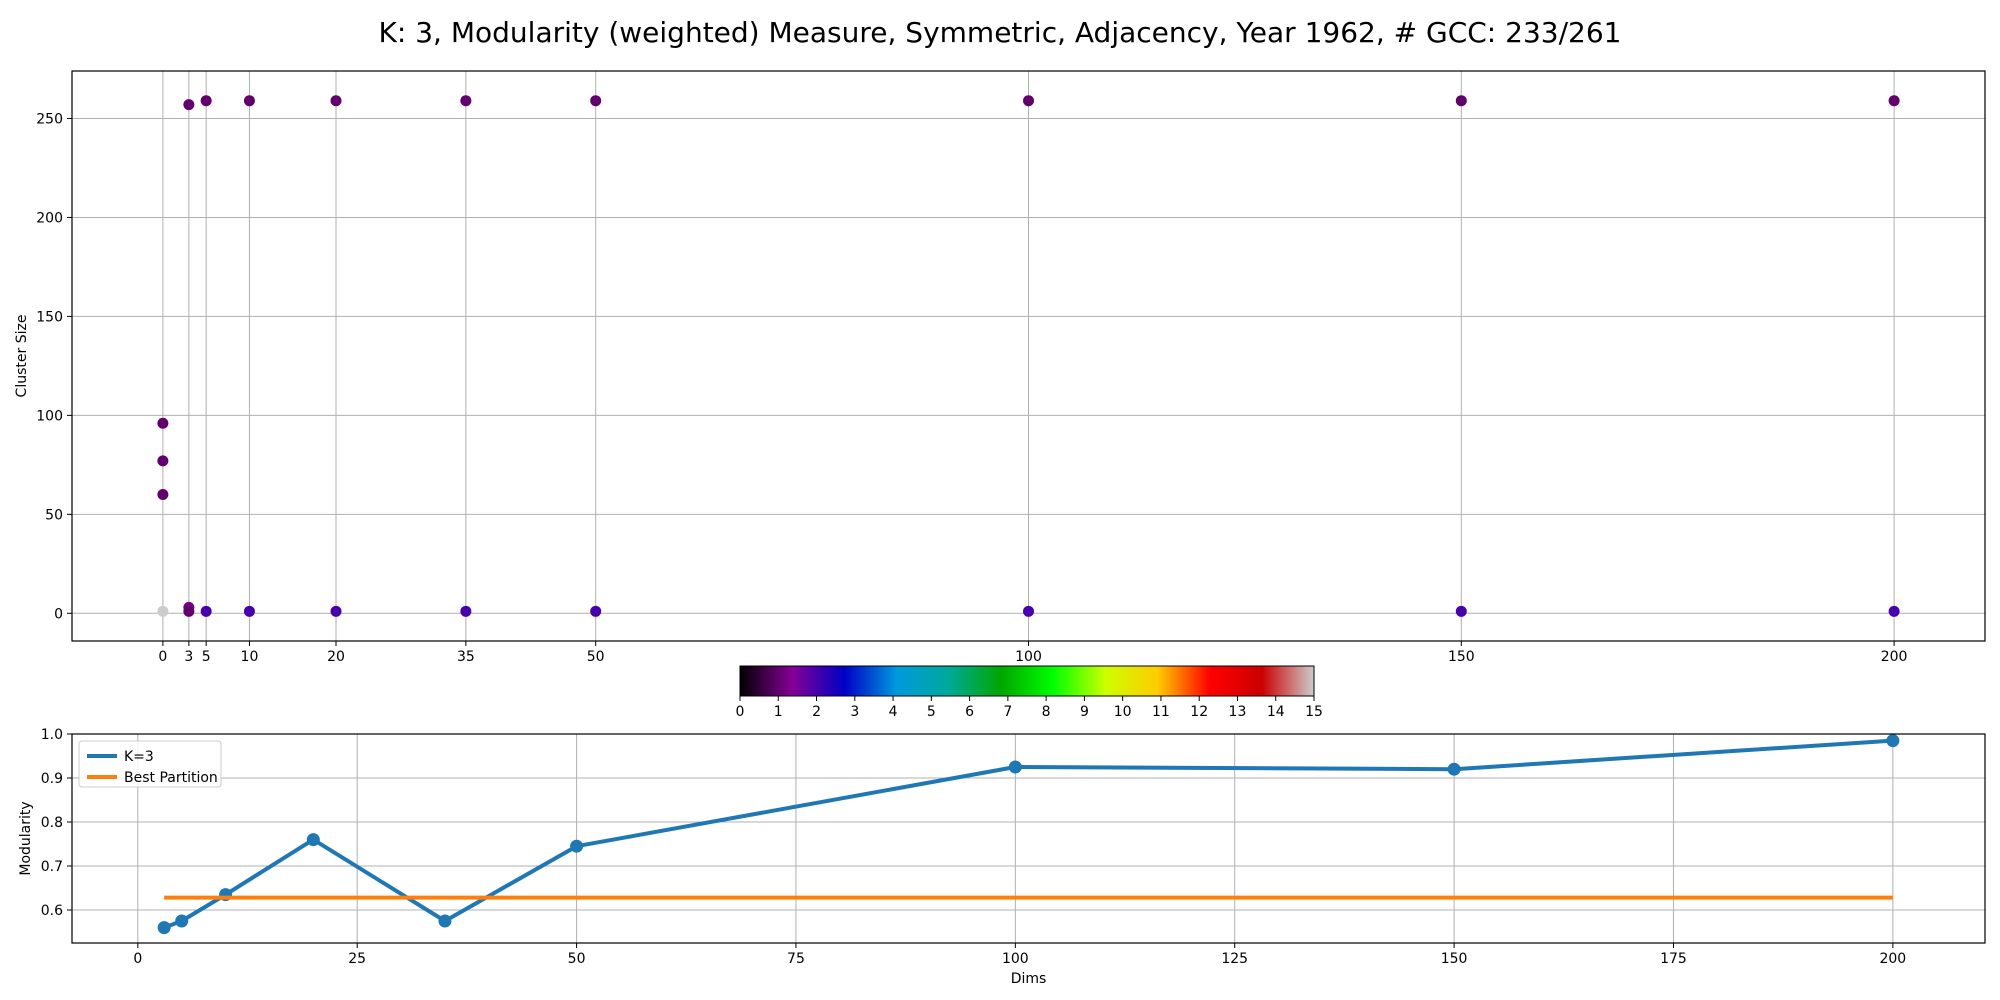  What do you see at coordinates (1046, 712) in the screenshot?
I see `colorbar-tick-label: 8` at bounding box center [1046, 712].